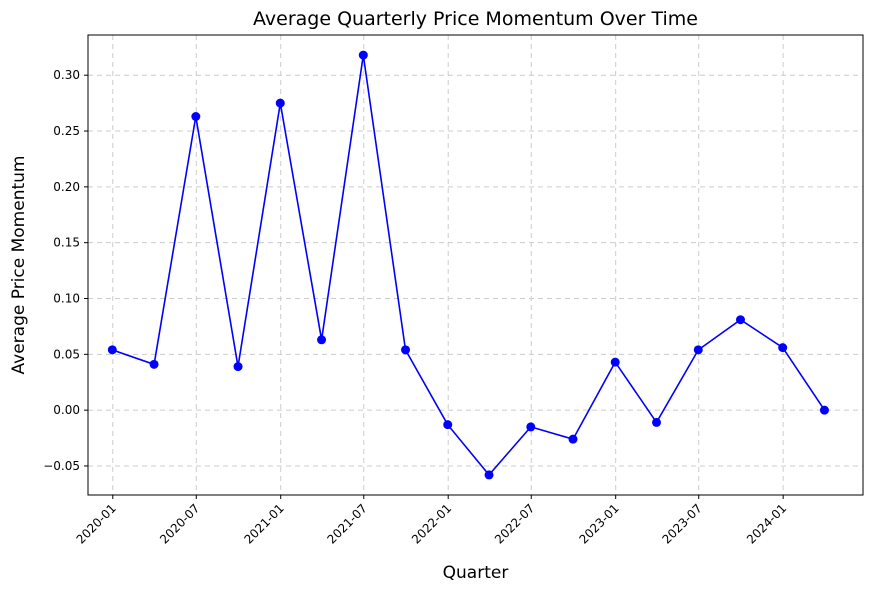  I want to click on y-tick-label: 0.10, so click(66, 298).